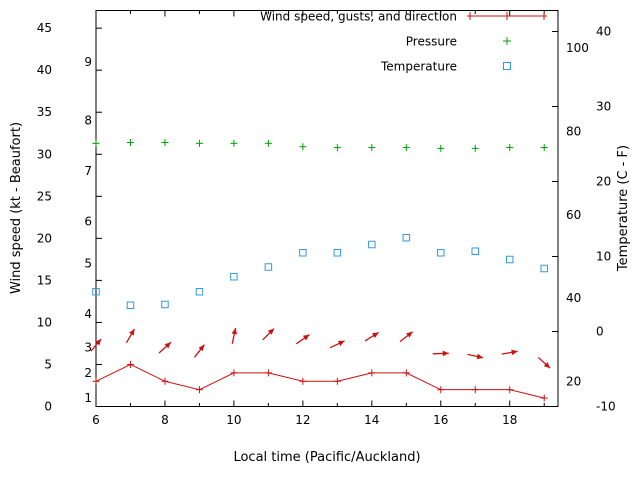  Describe the element at coordinates (48, 364) in the screenshot. I see `left-tick-label: 5` at that location.